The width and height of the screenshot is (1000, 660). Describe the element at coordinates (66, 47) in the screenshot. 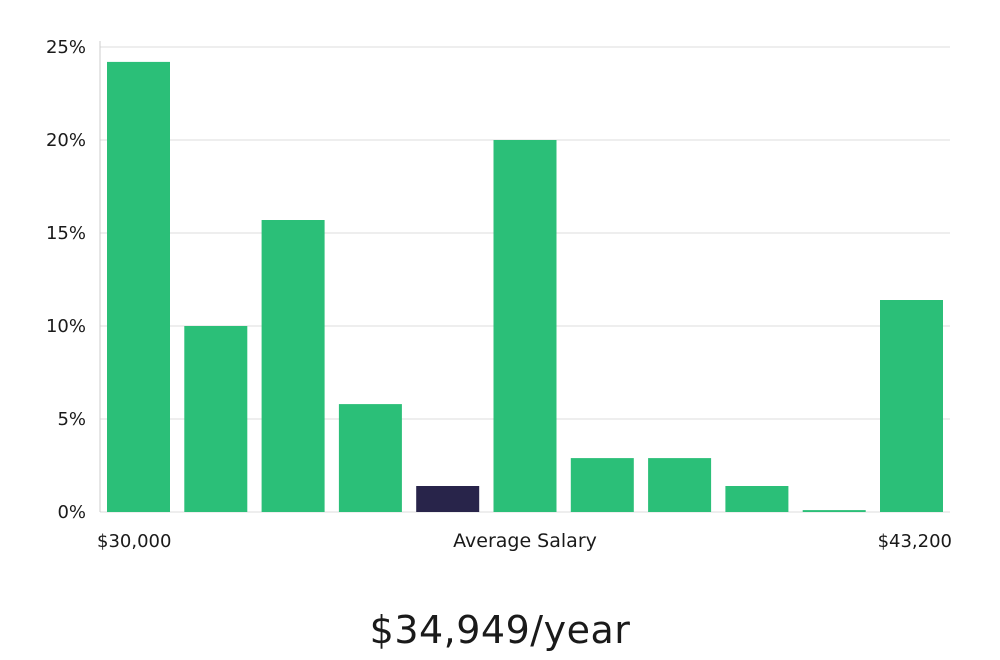

I see `y-tick-label: 25%` at that location.